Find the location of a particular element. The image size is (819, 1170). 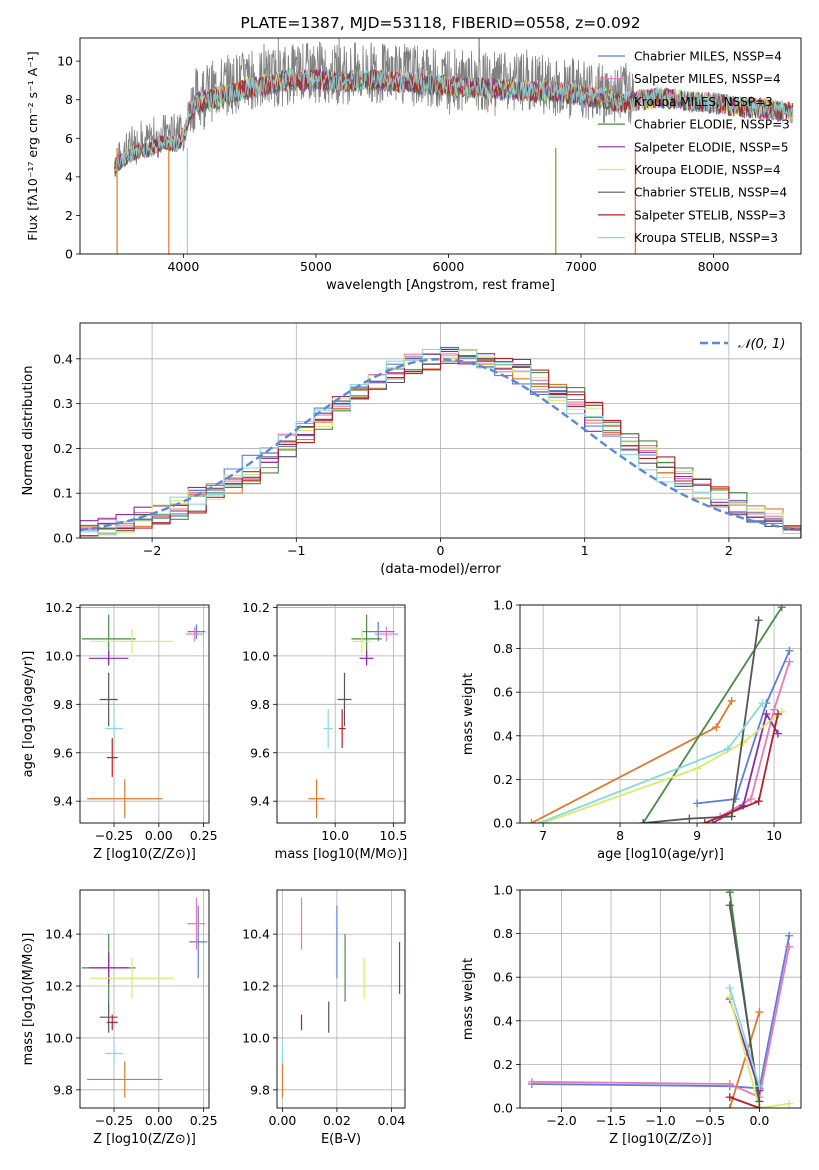

x-tick-label: −1 is located at coordinates (296, 550).